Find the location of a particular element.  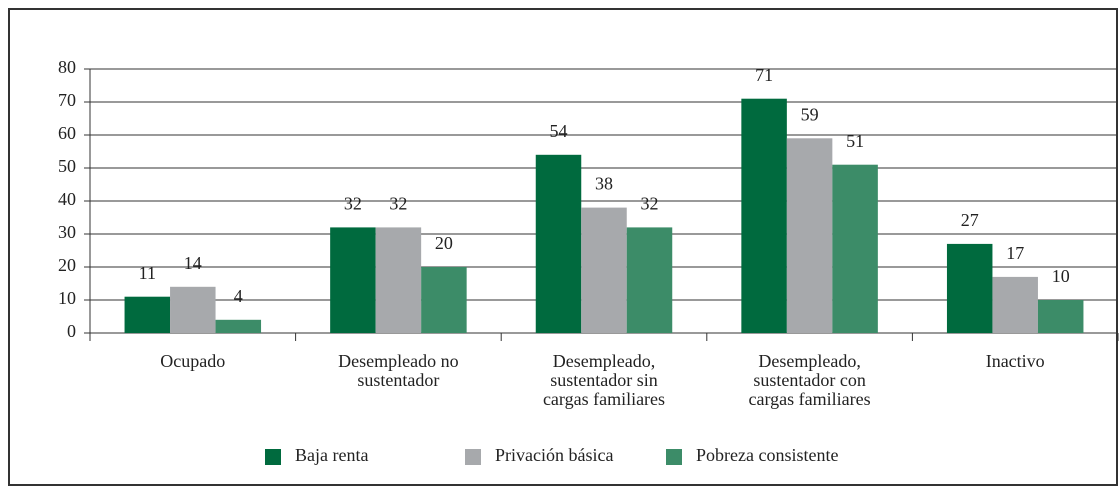

data-label: 71 is located at coordinates (764, 75).